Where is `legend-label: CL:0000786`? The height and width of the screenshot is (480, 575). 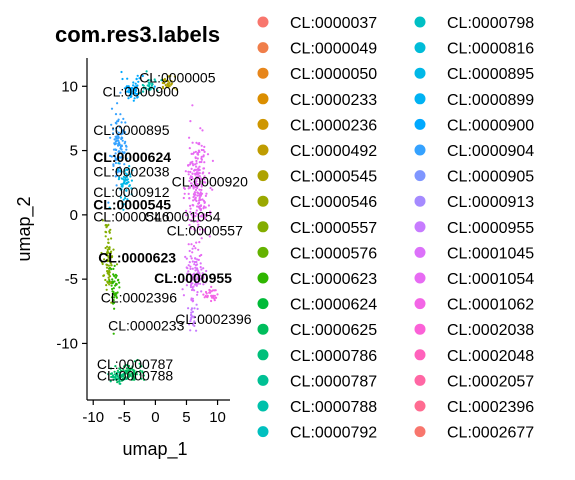
legend-label: CL:0000786 is located at coordinates (333, 356).